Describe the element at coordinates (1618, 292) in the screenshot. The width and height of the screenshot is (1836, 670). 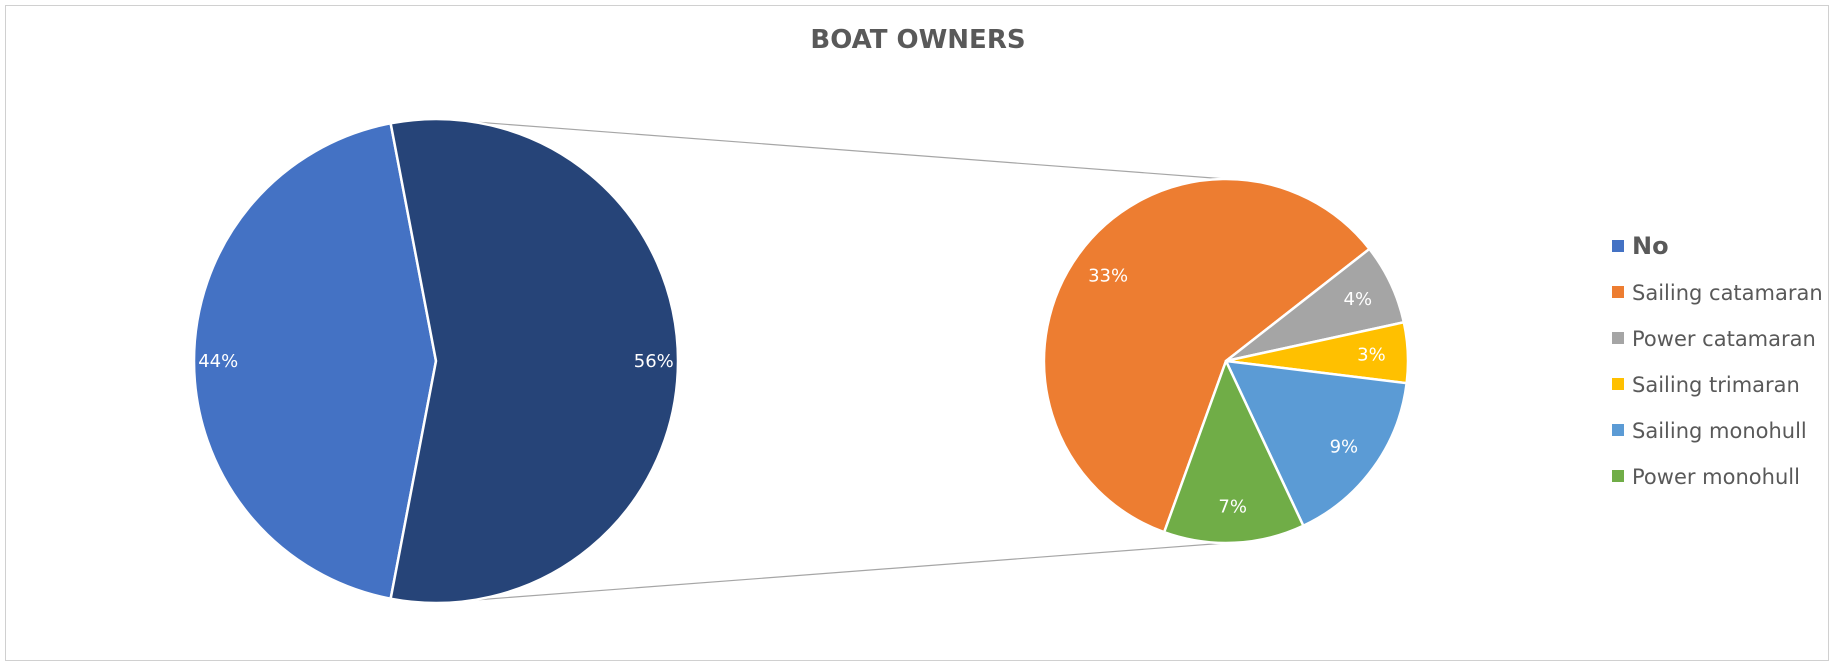
I see `legend-swatch-sailing-catamaran` at that location.